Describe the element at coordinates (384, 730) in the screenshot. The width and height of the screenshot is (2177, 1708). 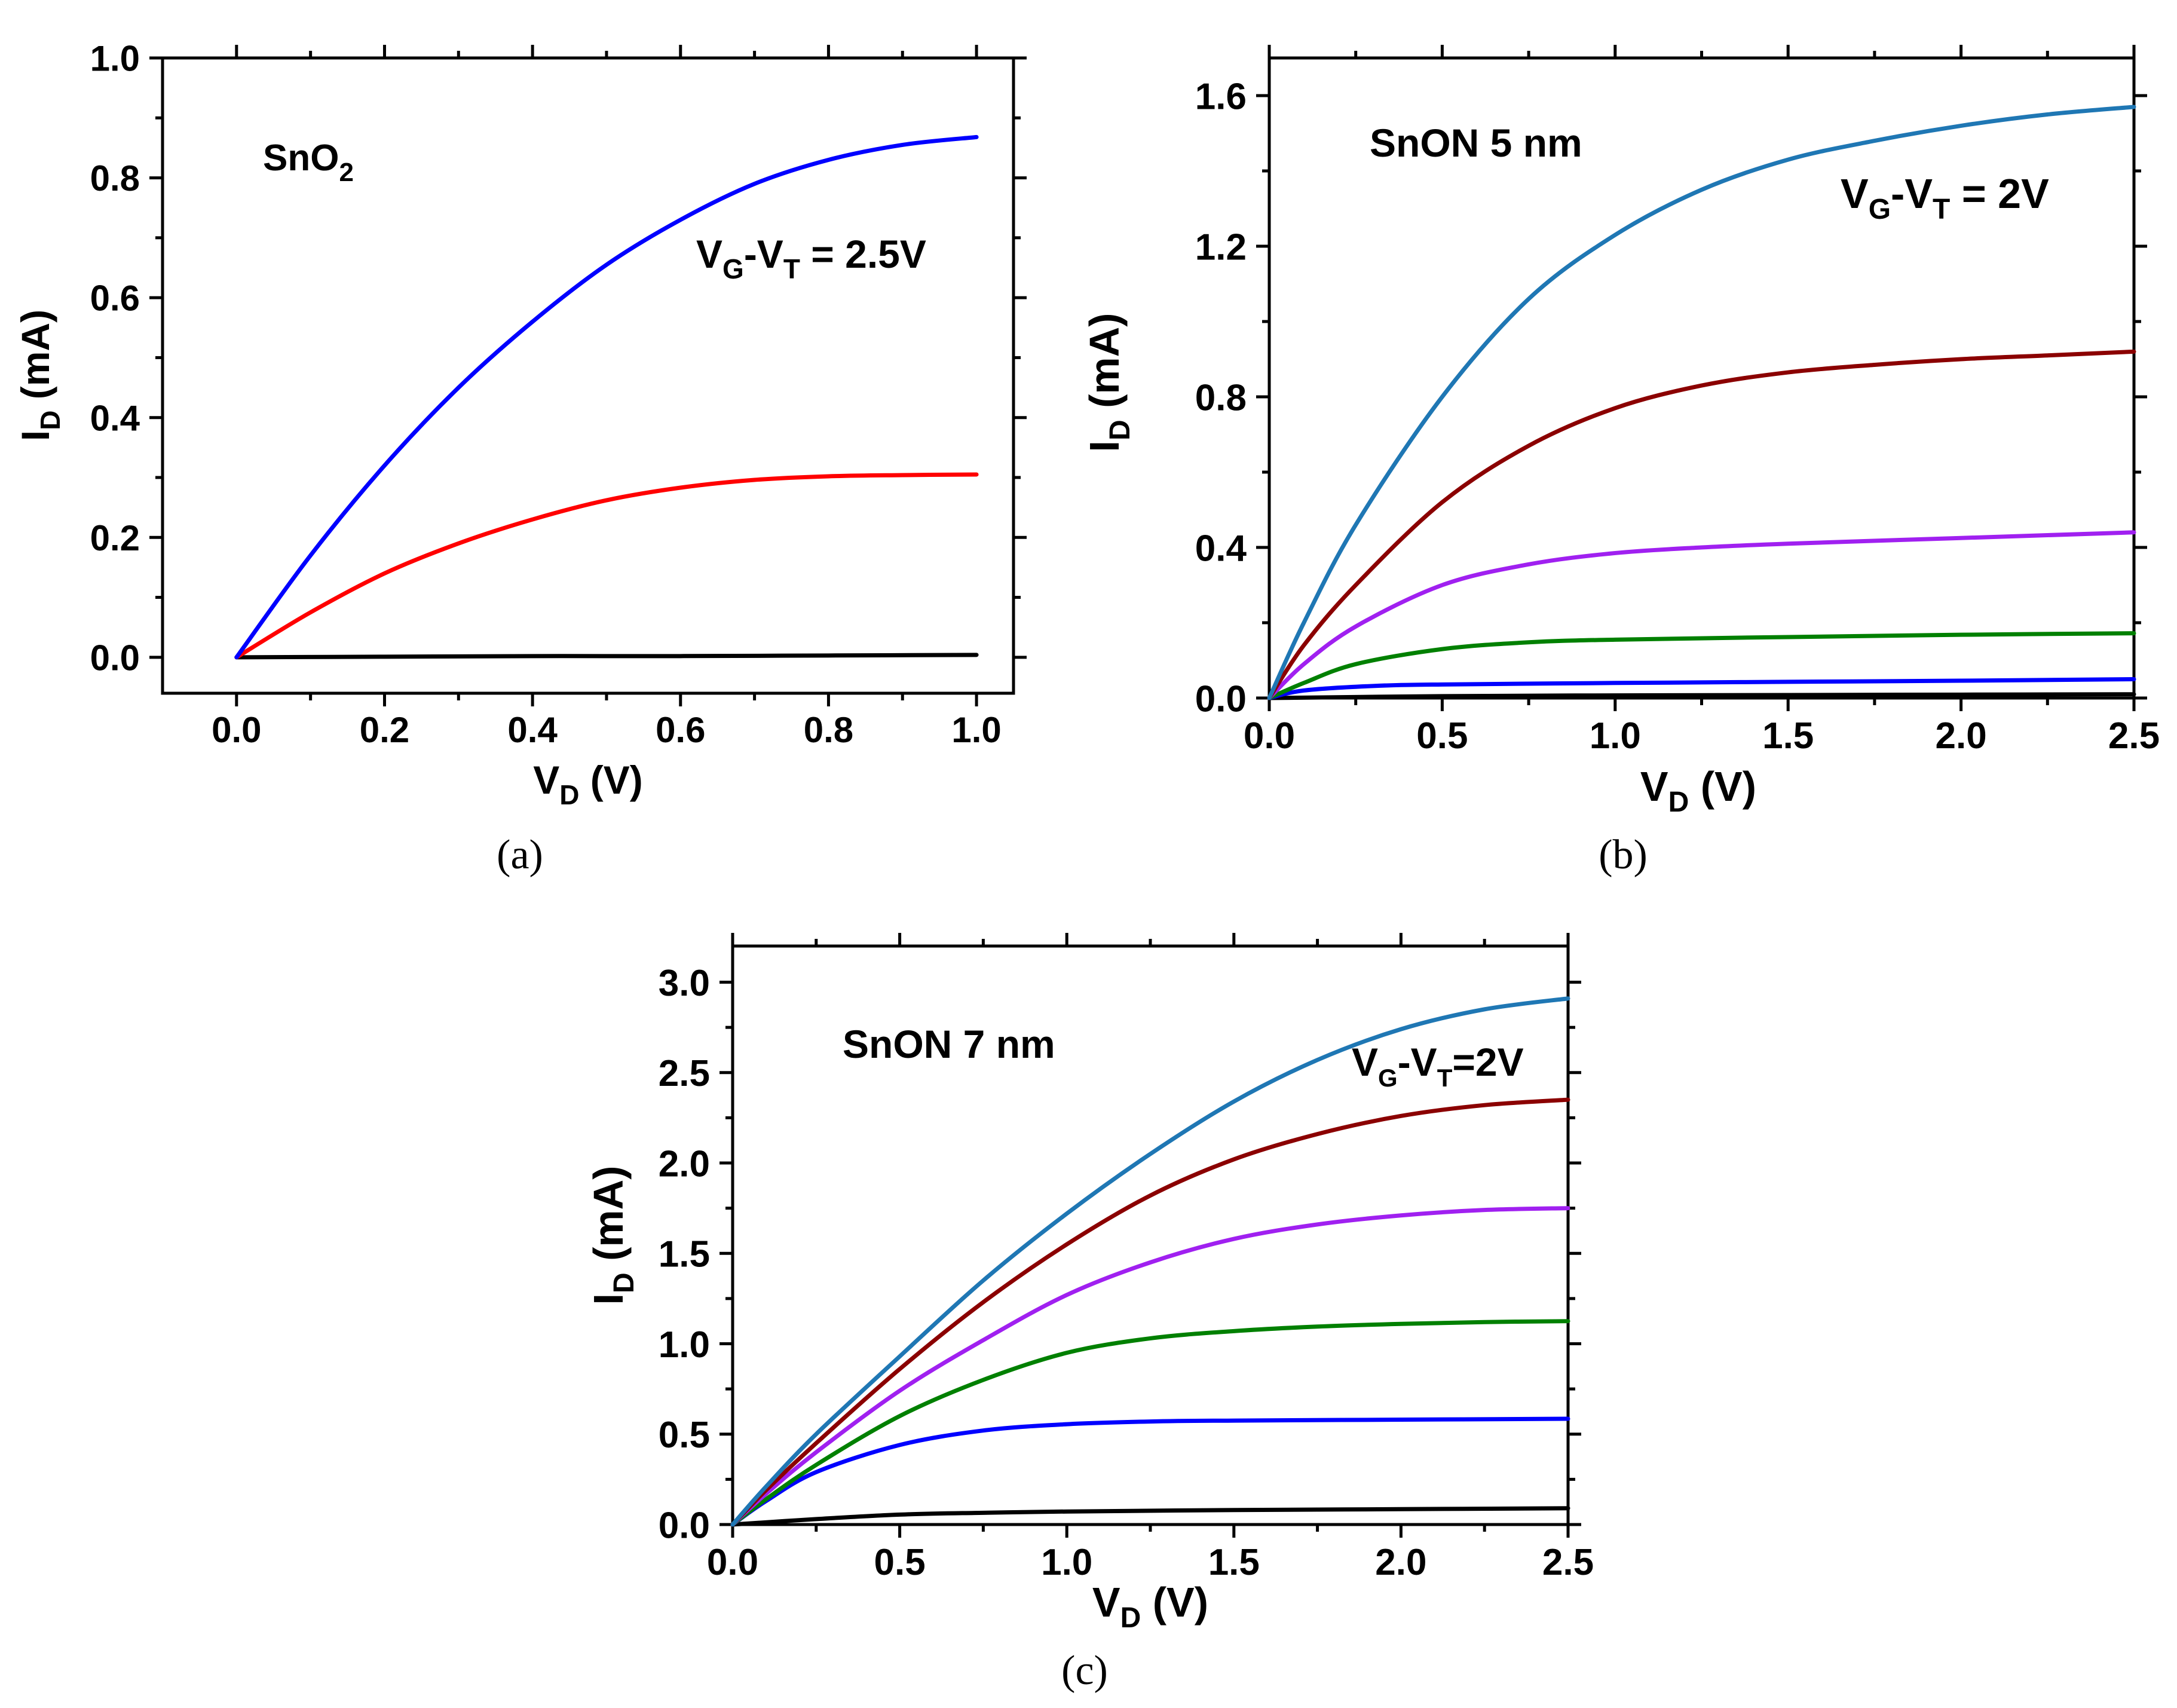
I see `x-tick-label: 0.2` at that location.